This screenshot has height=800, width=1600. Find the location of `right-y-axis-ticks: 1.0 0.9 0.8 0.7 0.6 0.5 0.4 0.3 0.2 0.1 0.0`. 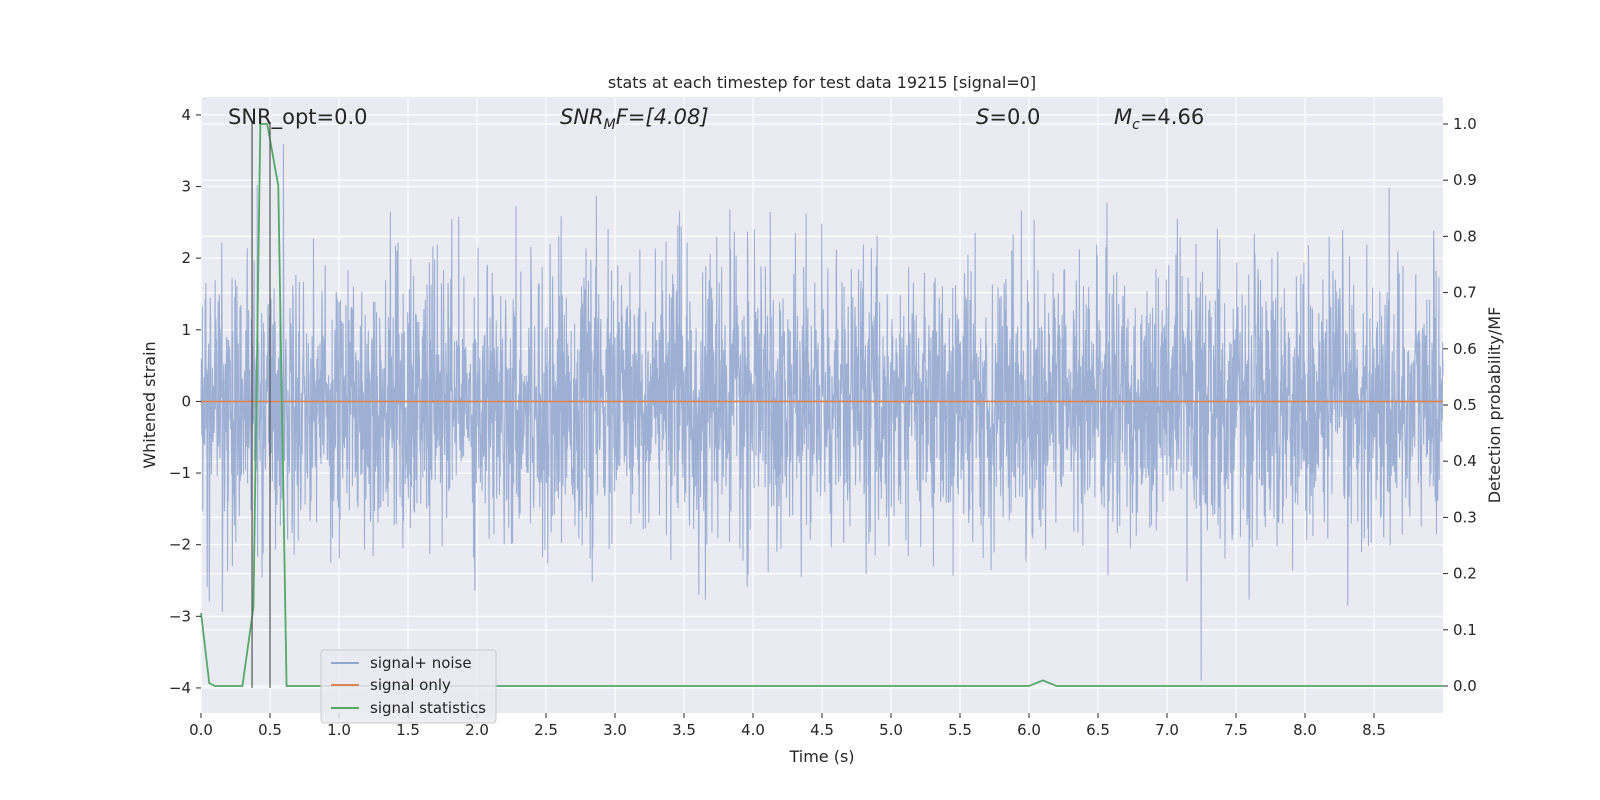

right-y-axis-ticks: 1.0 0.9 0.8 0.7 0.6 0.5 0.4 0.3 0.2 0.1 0.0 is located at coordinates (1460, 405).